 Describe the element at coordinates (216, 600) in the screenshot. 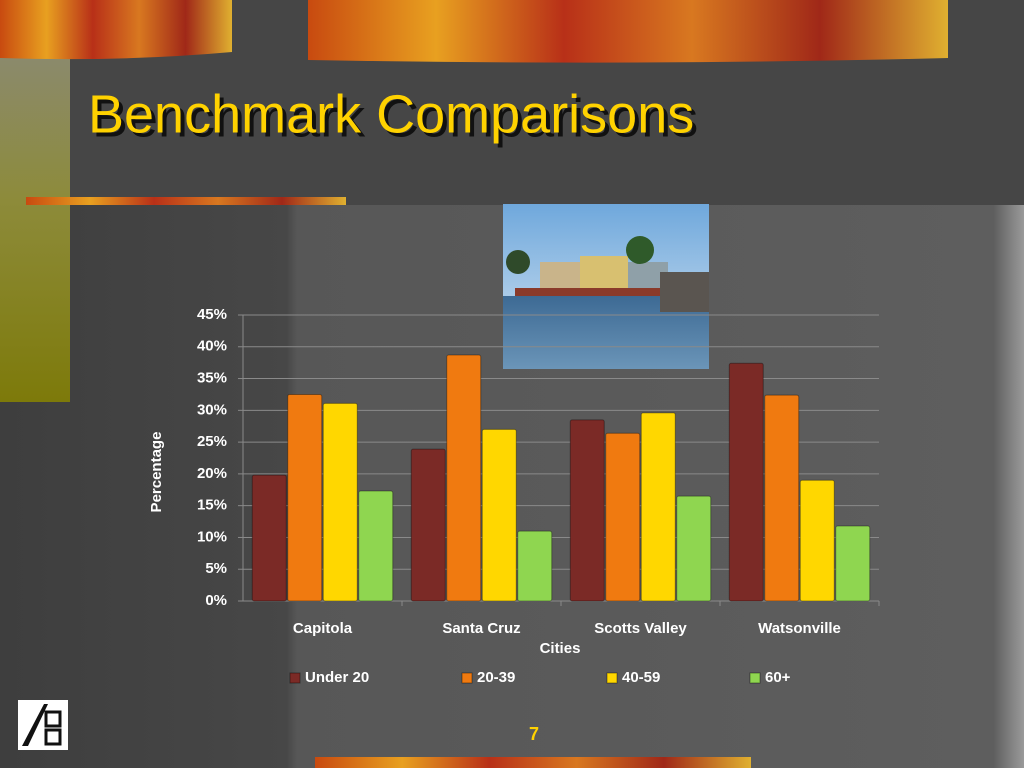

I see `y-tick-label: 0%` at that location.